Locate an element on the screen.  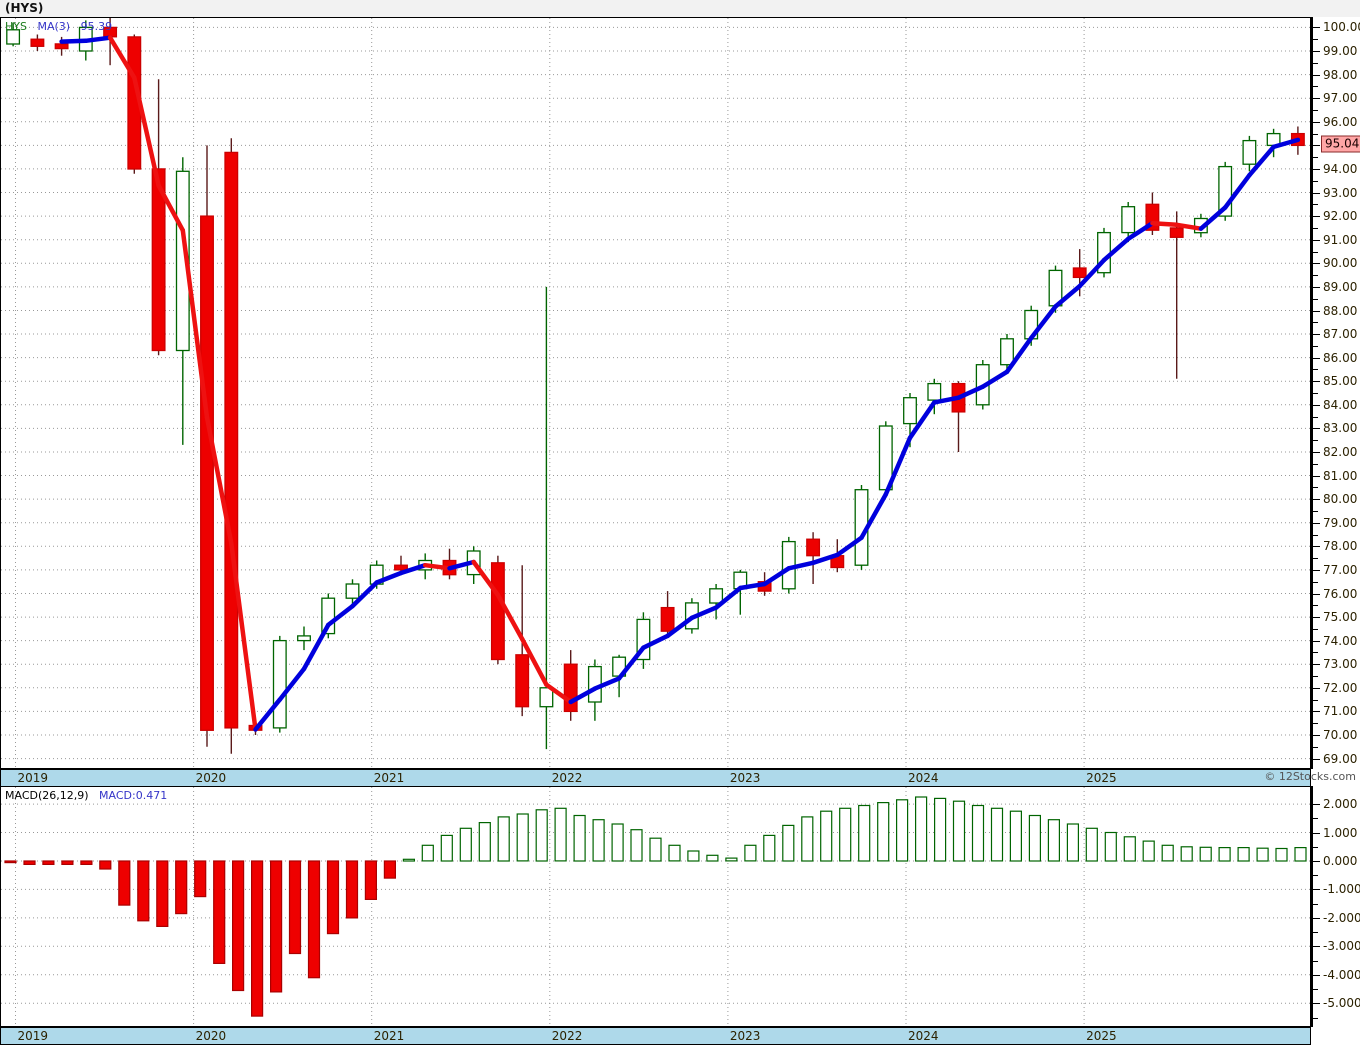
price-axis-label: 94.00 is located at coordinates (1340, 168).